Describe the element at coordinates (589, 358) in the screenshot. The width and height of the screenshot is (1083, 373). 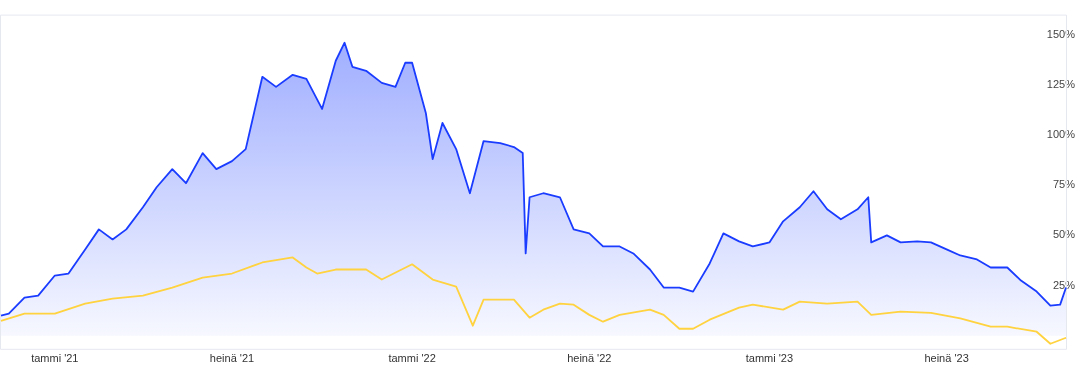
I see `x-tick-label: heinä '22` at that location.